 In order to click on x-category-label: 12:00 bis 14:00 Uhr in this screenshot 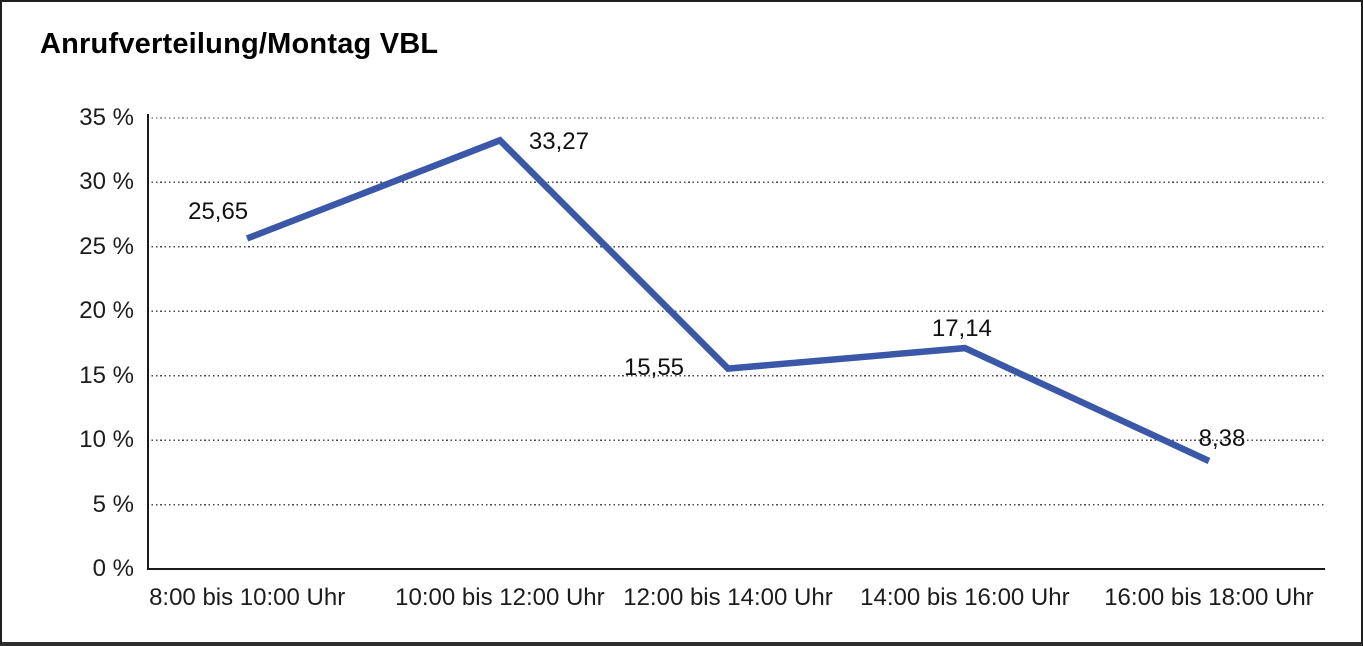, I will do `click(728, 597)`.